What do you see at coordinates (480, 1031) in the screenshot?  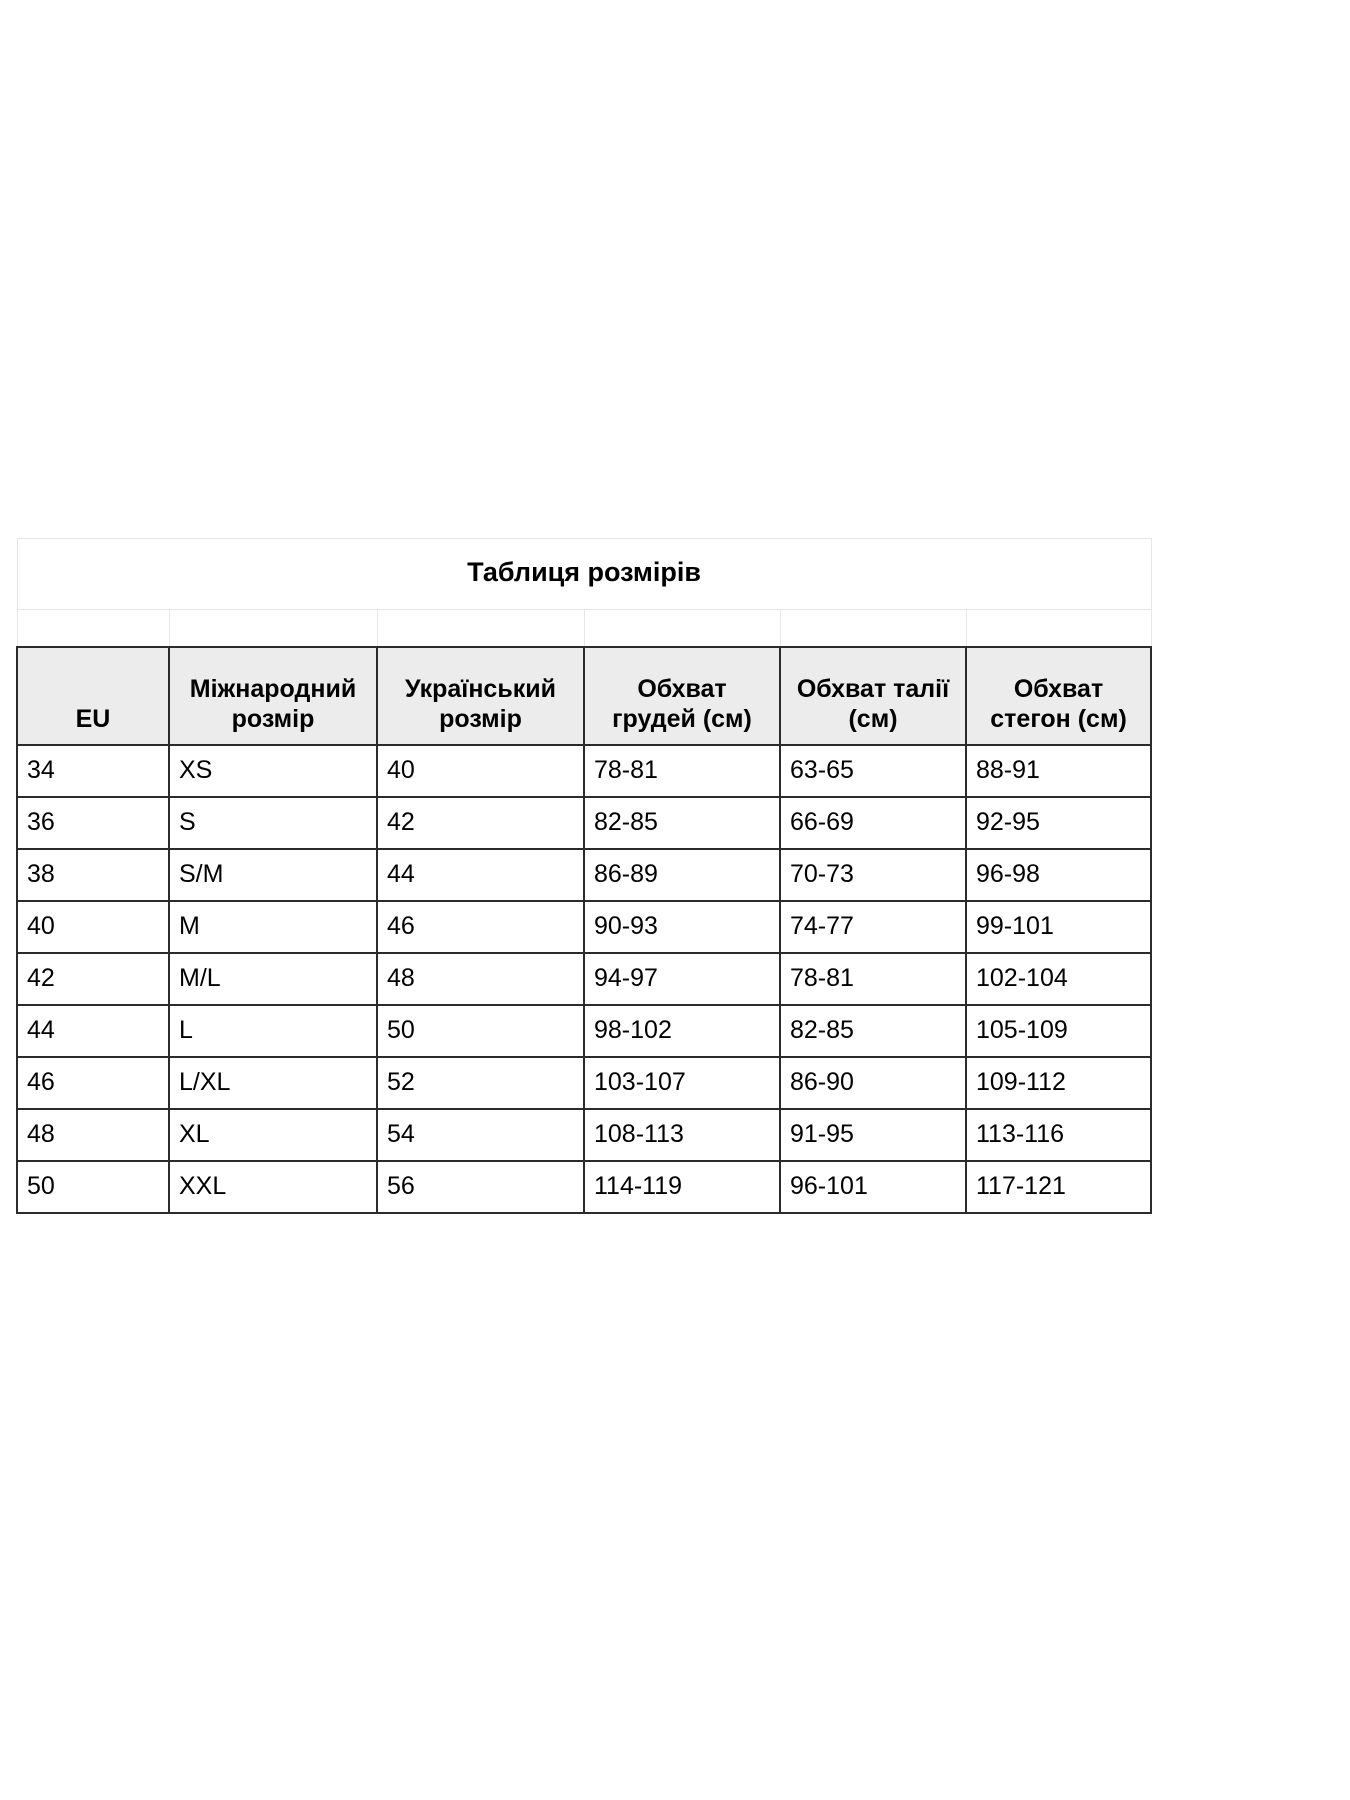 I see `cell-ukrainian-size: 50` at bounding box center [480, 1031].